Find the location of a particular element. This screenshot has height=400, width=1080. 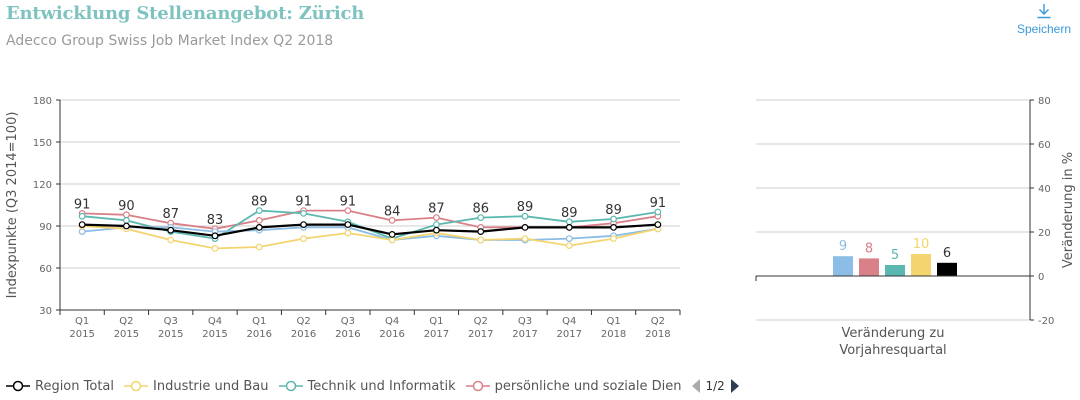

legend-label: Industrie und Bau is located at coordinates (211, 386).